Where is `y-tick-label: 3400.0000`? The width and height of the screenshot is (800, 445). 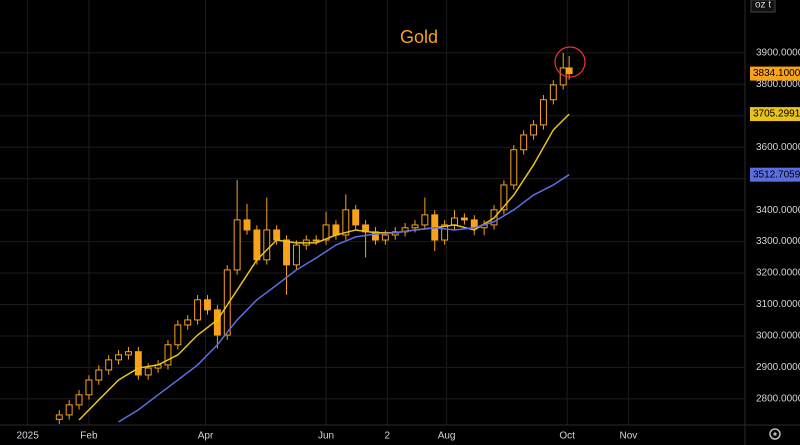
y-tick-label: 3400.0000 is located at coordinates (778, 210).